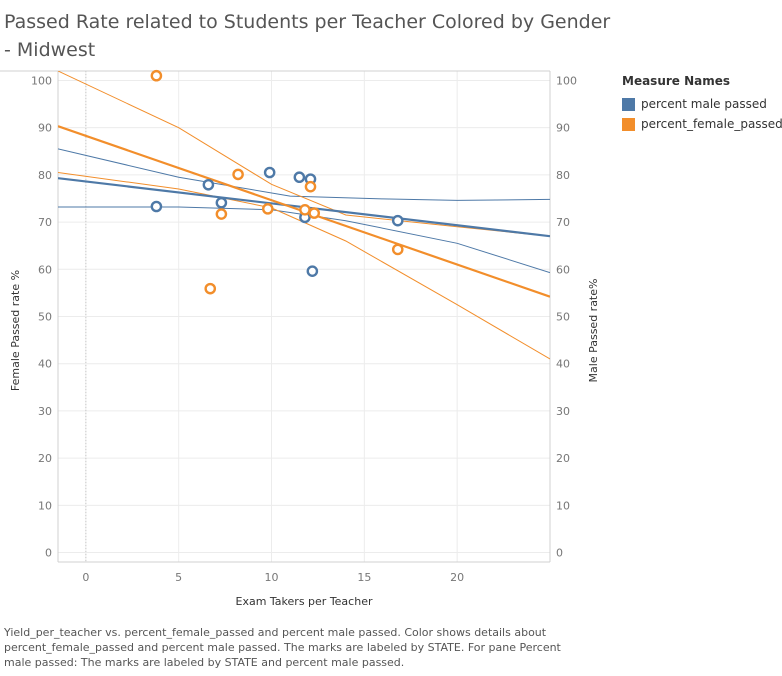 This screenshot has width=782, height=676. Describe the element at coordinates (563, 317) in the screenshot. I see `y-tick-label-right: 50` at that location.